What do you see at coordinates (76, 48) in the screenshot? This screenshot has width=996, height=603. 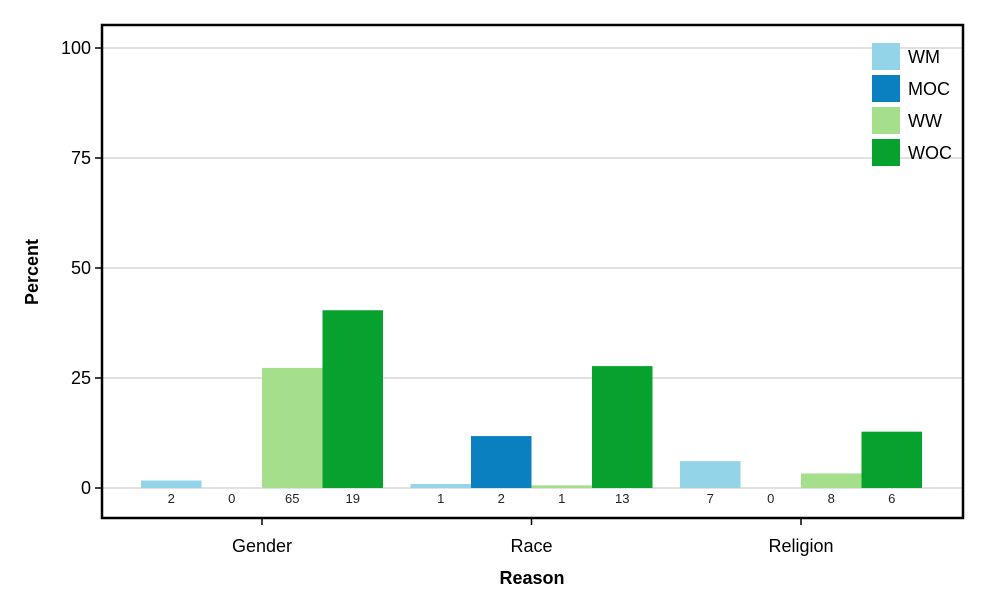 I see `y-tick-label: 100` at bounding box center [76, 48].